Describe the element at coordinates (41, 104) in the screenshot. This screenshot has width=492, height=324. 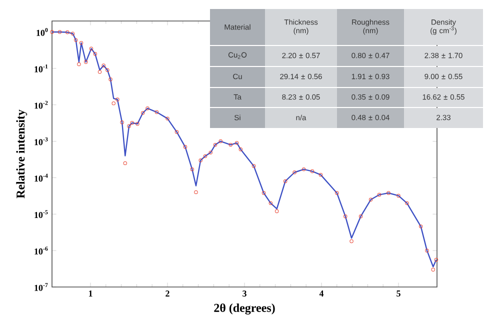
I see `y-tick-label: 10$^{-2}$` at that location.